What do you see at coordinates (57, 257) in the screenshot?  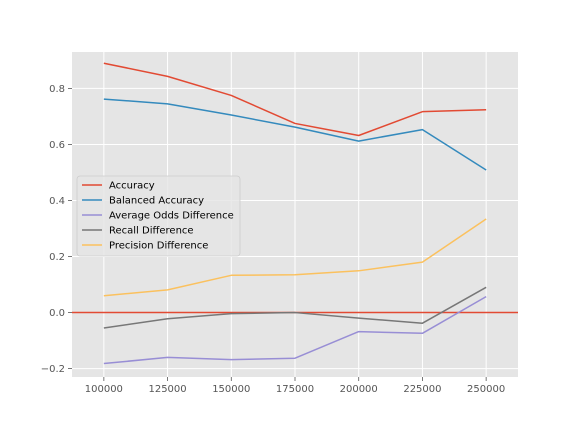 I see `y-tick-label: 0.2` at bounding box center [57, 257].